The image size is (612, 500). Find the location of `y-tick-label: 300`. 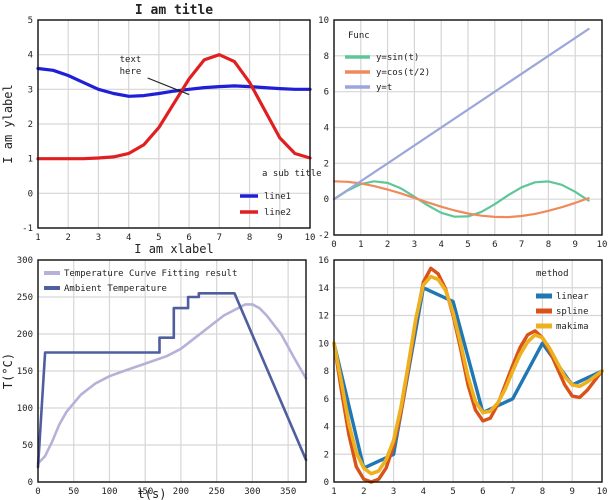

y-tick-label: 300 is located at coordinates (25, 261).